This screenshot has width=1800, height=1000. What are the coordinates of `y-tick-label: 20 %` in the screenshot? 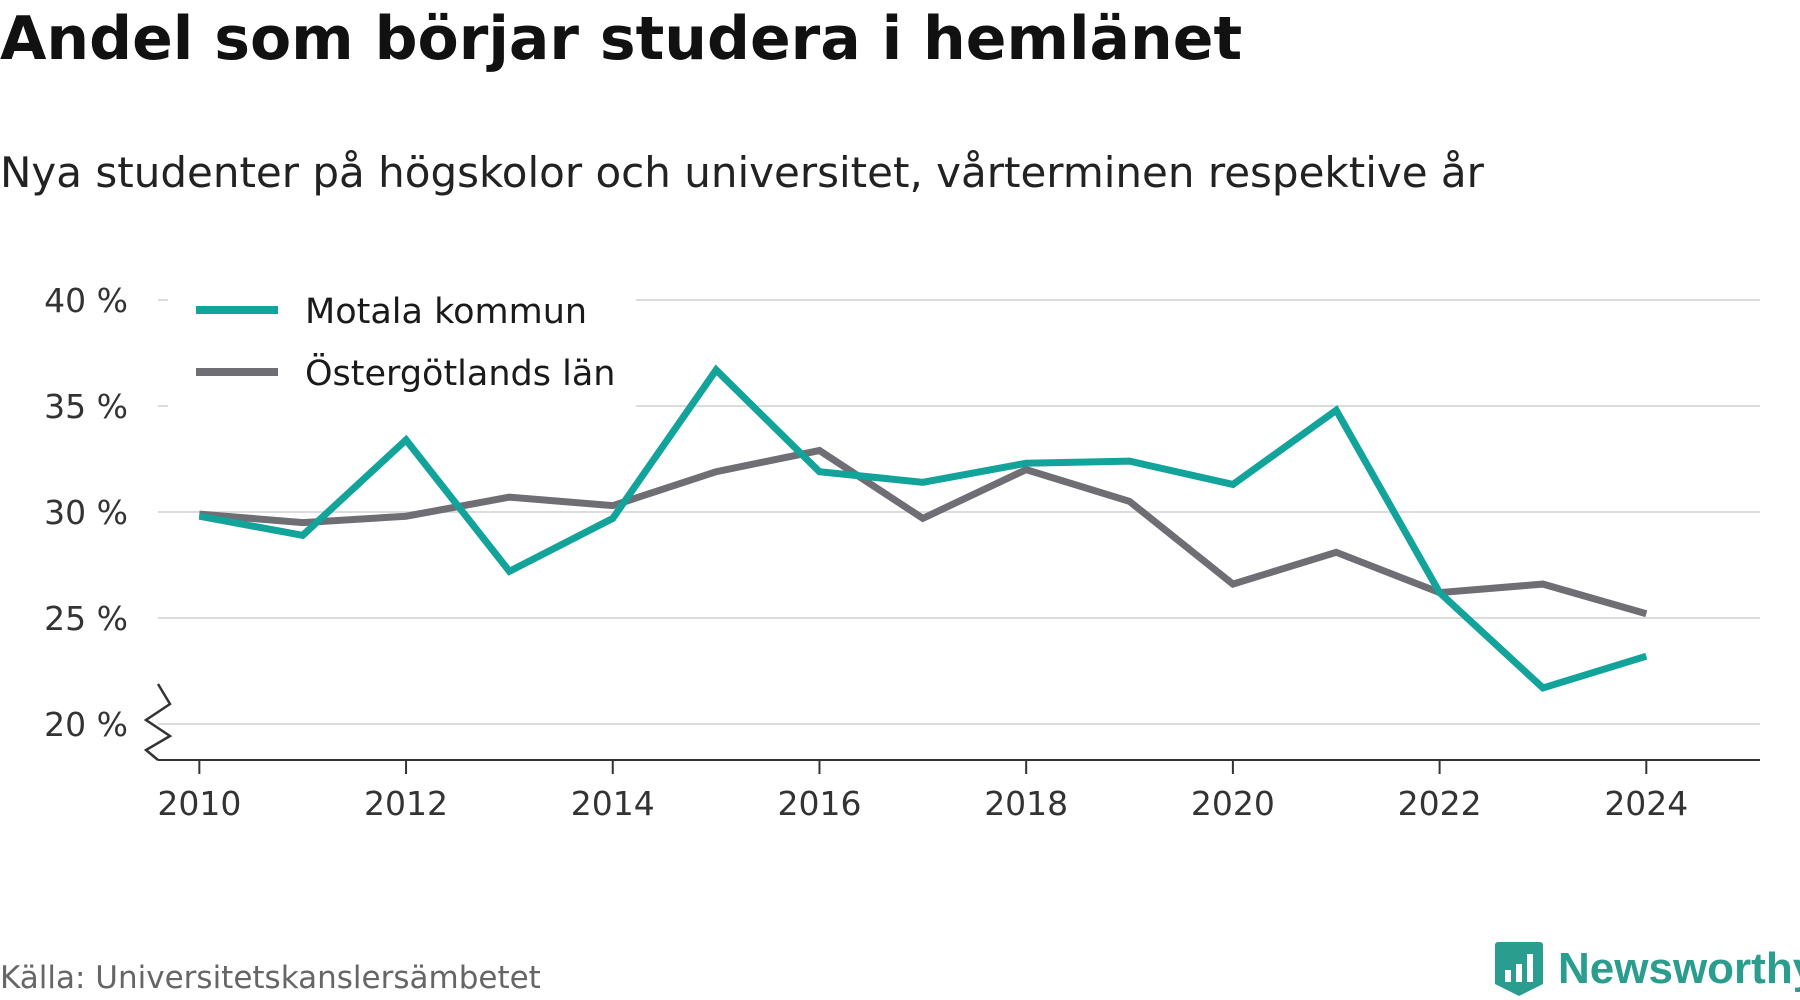 It's located at (86, 724).